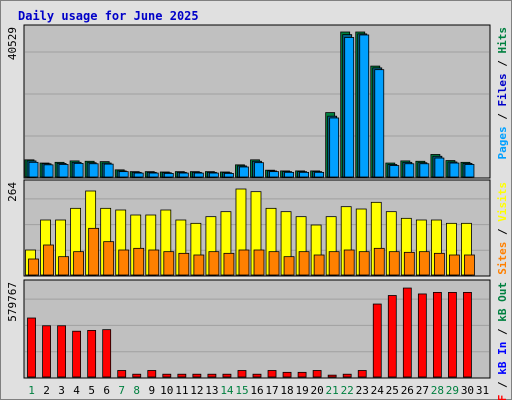 The image size is (512, 405). I want to click on max-value-label: 40529, so click(12, 43).